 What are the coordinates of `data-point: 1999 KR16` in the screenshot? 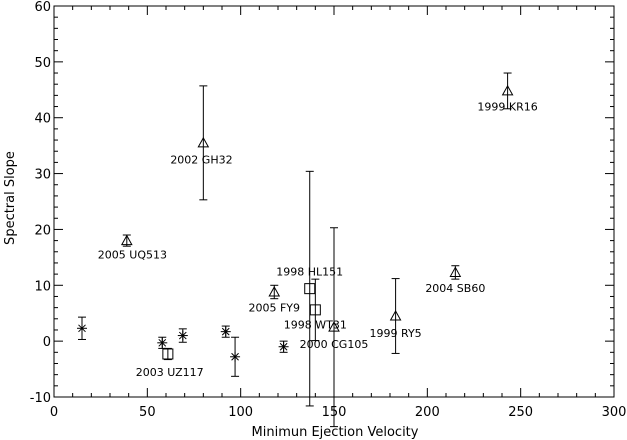 It's located at (507, 93).